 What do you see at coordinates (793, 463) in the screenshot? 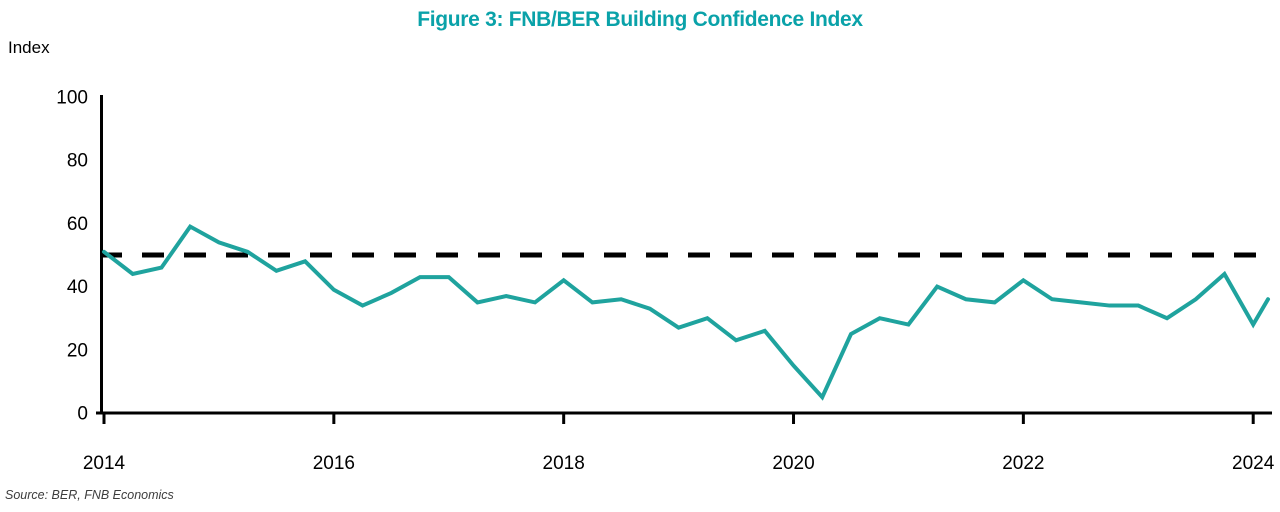
I see `x-tick-label: 2020` at bounding box center [793, 463].